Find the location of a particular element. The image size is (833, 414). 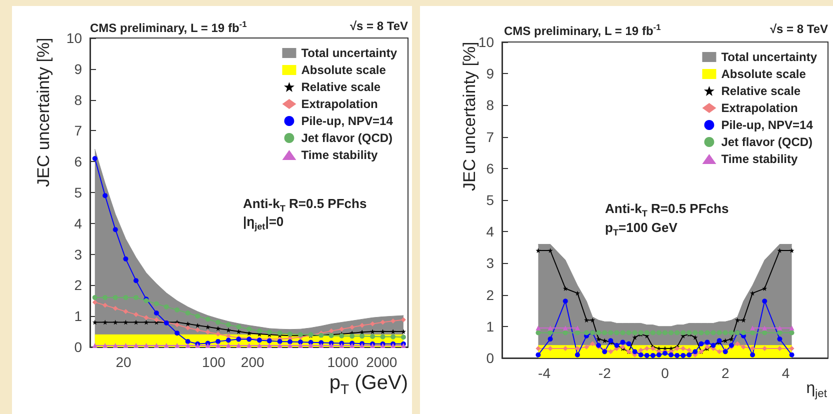

x-tick-label: -4 is located at coordinates (544, 373).